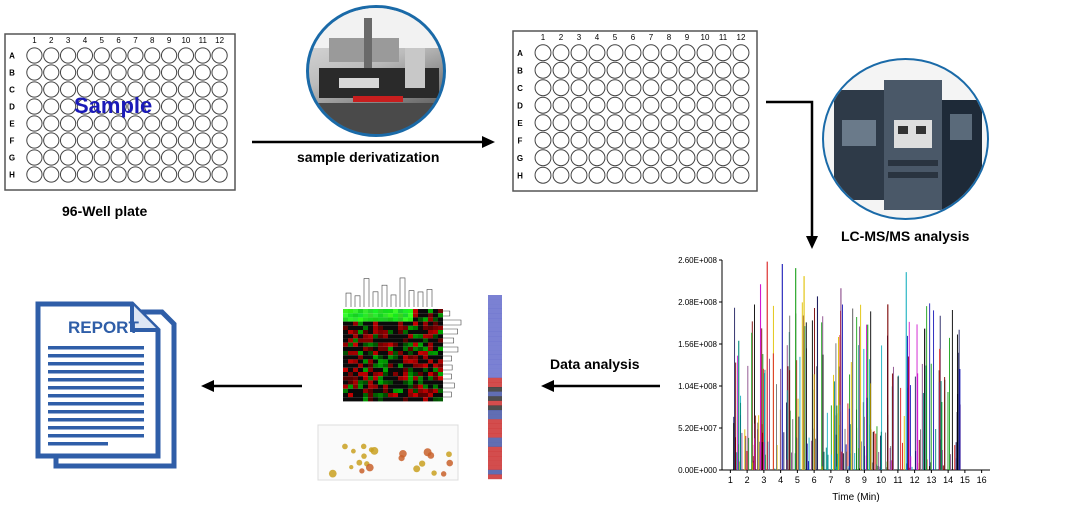 This screenshot has width=1080, height=523. Describe the element at coordinates (595, 364) in the screenshot. I see `data-analysis-label: Data analysis` at that location.